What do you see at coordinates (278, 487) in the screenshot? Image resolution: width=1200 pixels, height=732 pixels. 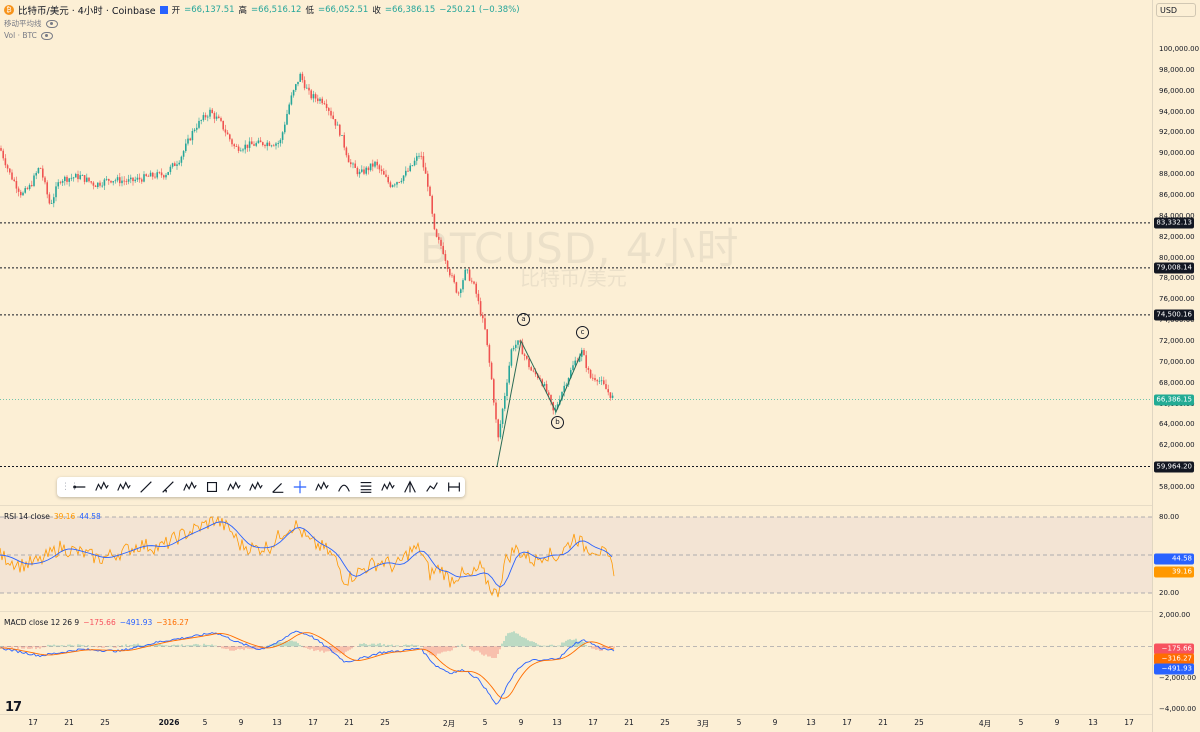 I see `angle-icon` at bounding box center [278, 487].